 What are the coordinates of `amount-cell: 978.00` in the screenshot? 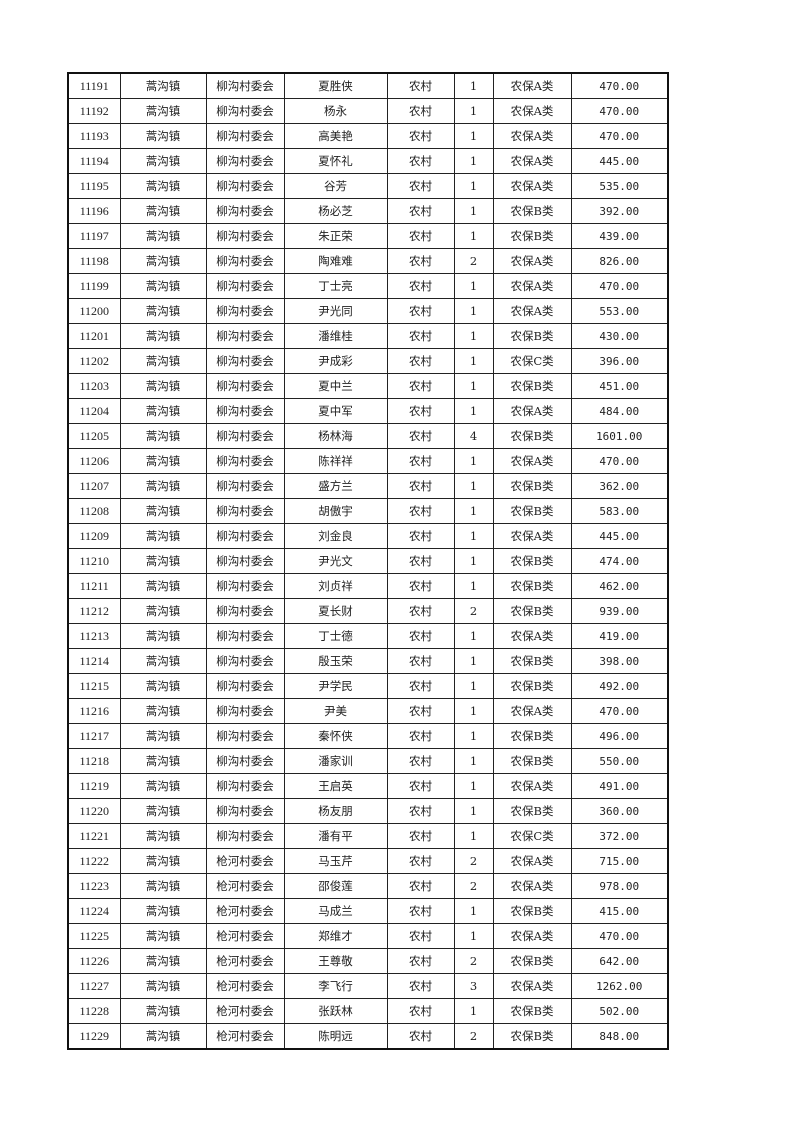 It's located at (619, 886).